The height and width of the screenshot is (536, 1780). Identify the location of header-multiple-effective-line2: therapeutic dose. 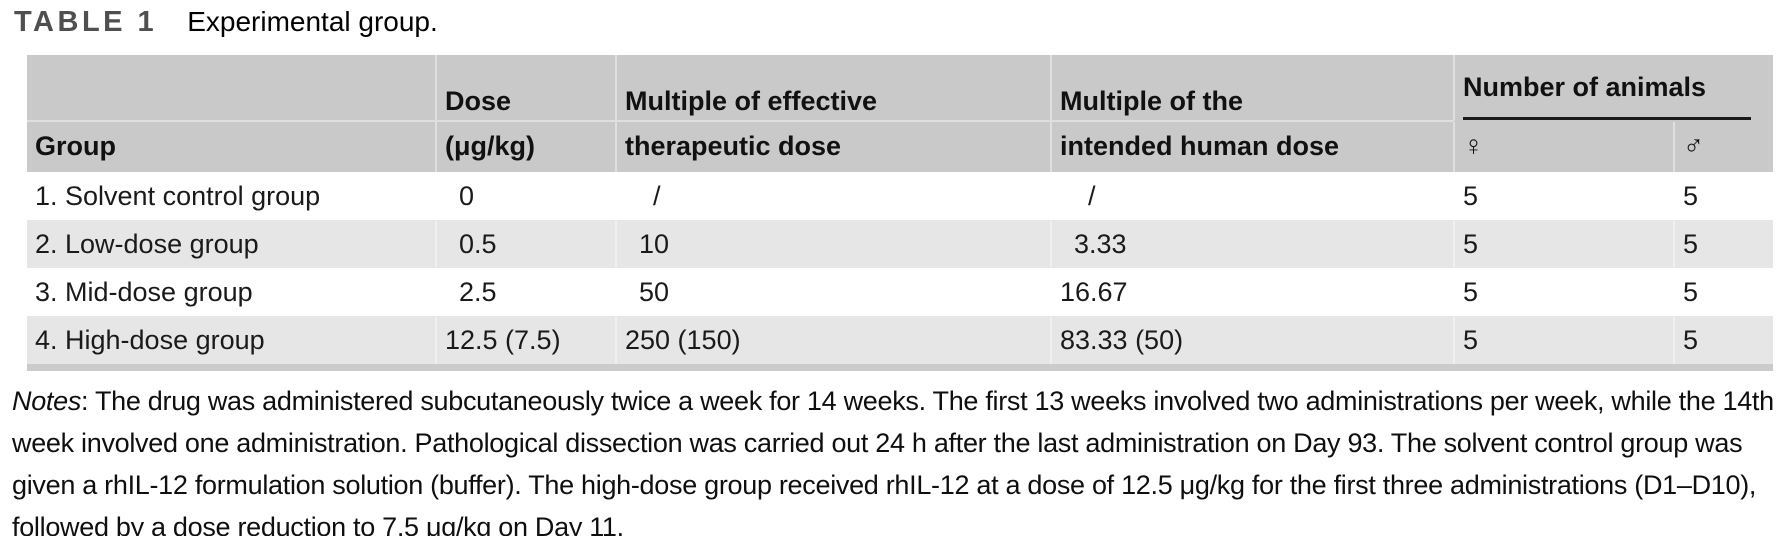
(832, 147).